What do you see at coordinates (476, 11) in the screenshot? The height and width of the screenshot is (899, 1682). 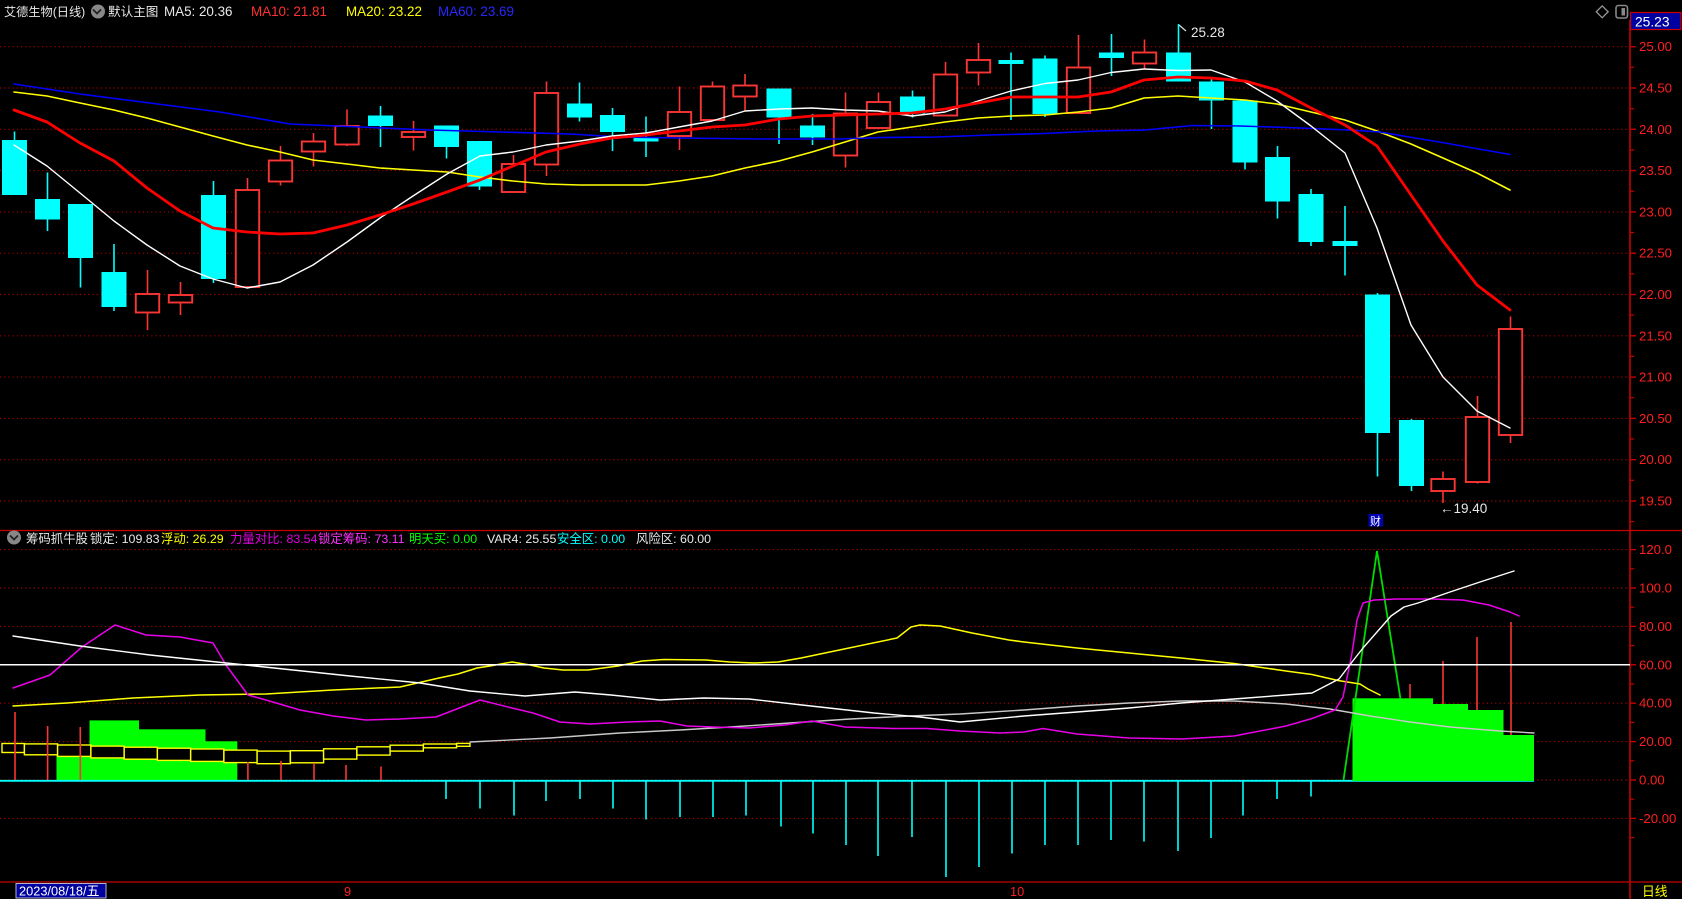 I see `svg-text: MA60: 23.69` at bounding box center [476, 11].